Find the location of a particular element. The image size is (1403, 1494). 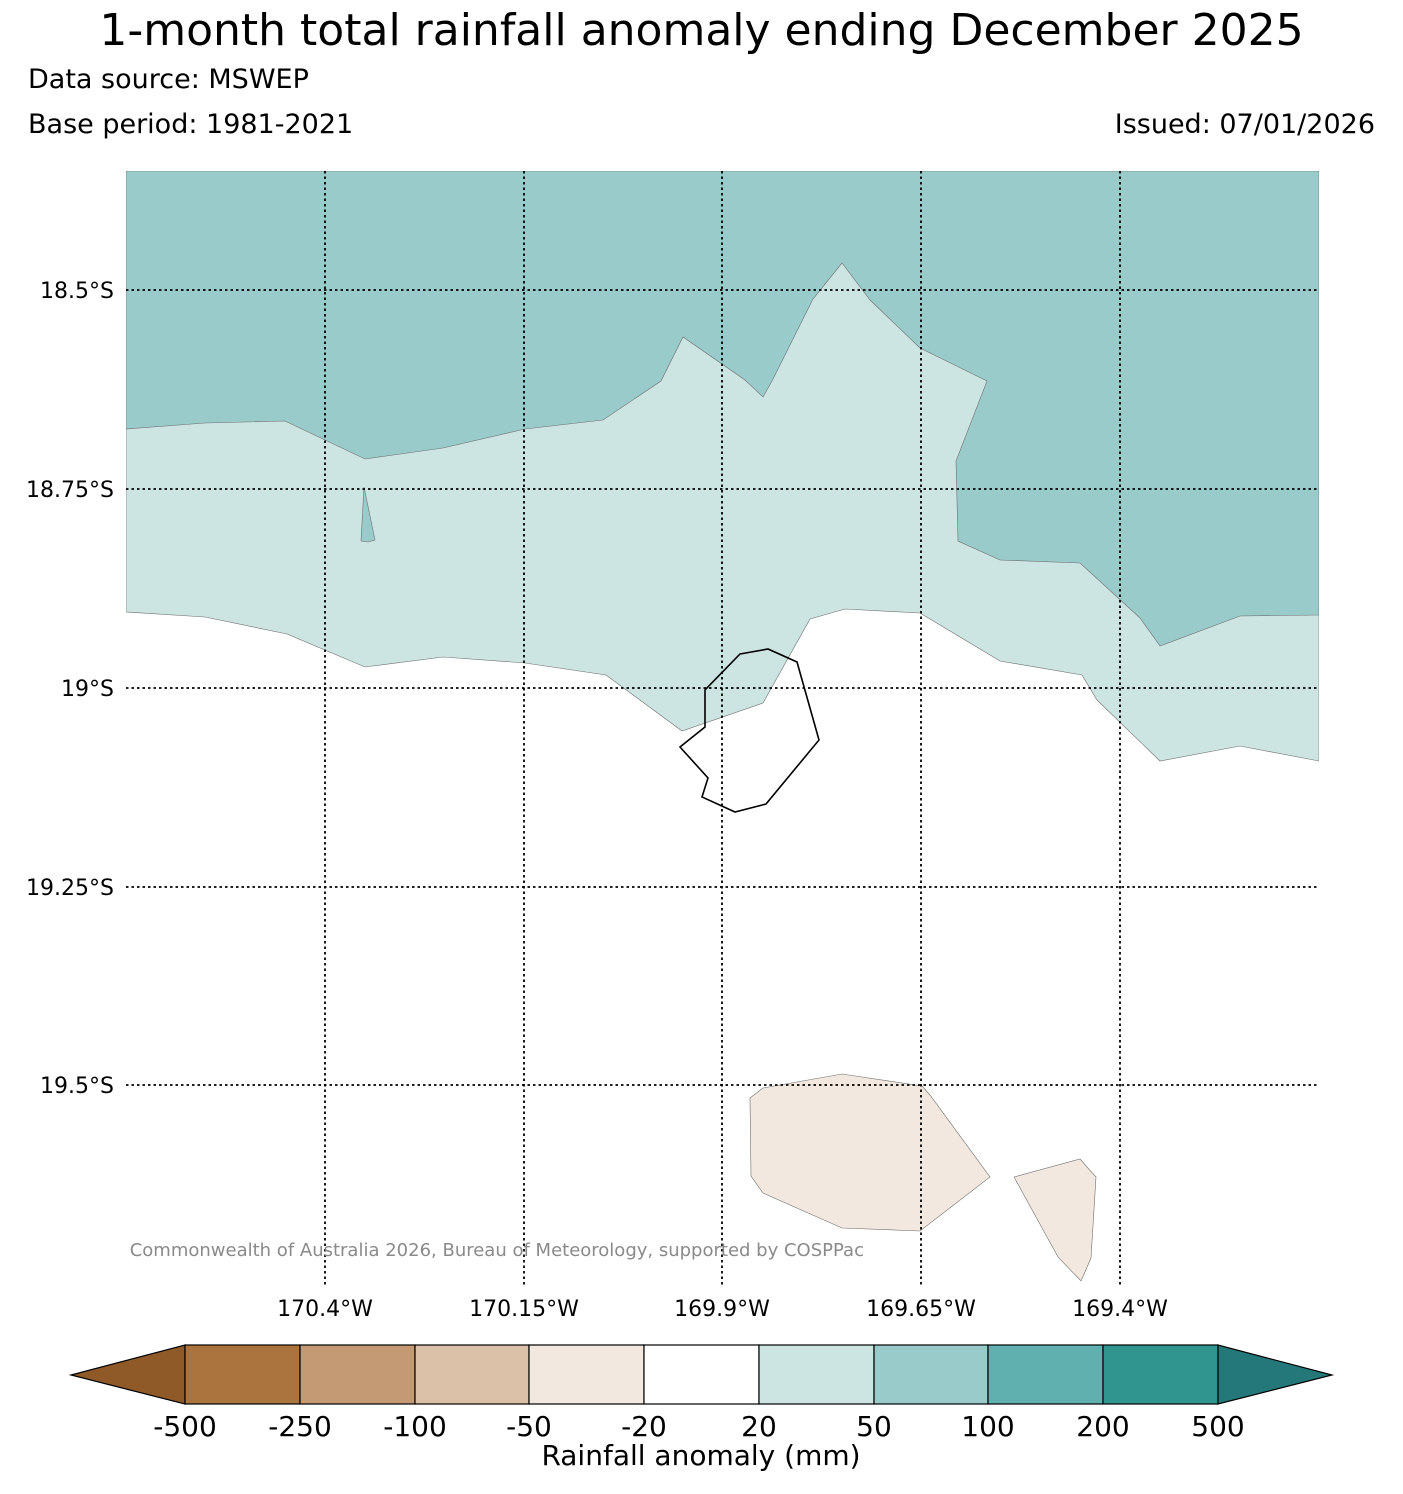

lon-label: 169.4°W is located at coordinates (1120, 1309).